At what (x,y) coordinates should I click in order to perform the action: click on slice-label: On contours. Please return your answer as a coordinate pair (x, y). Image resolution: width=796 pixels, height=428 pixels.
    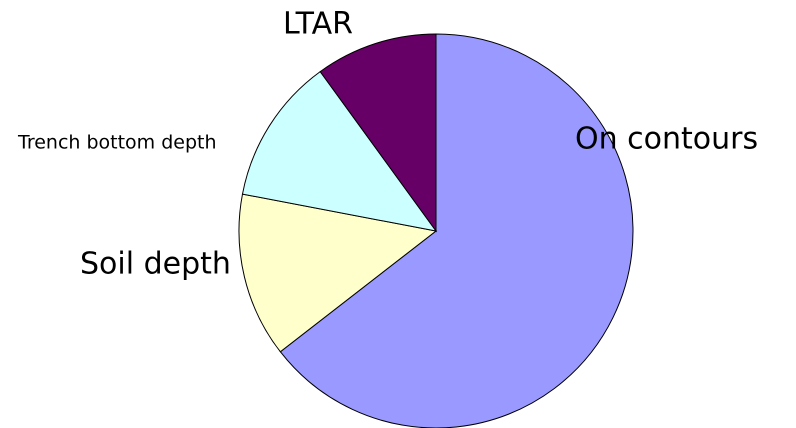
    Looking at the image, I should click on (666, 139).